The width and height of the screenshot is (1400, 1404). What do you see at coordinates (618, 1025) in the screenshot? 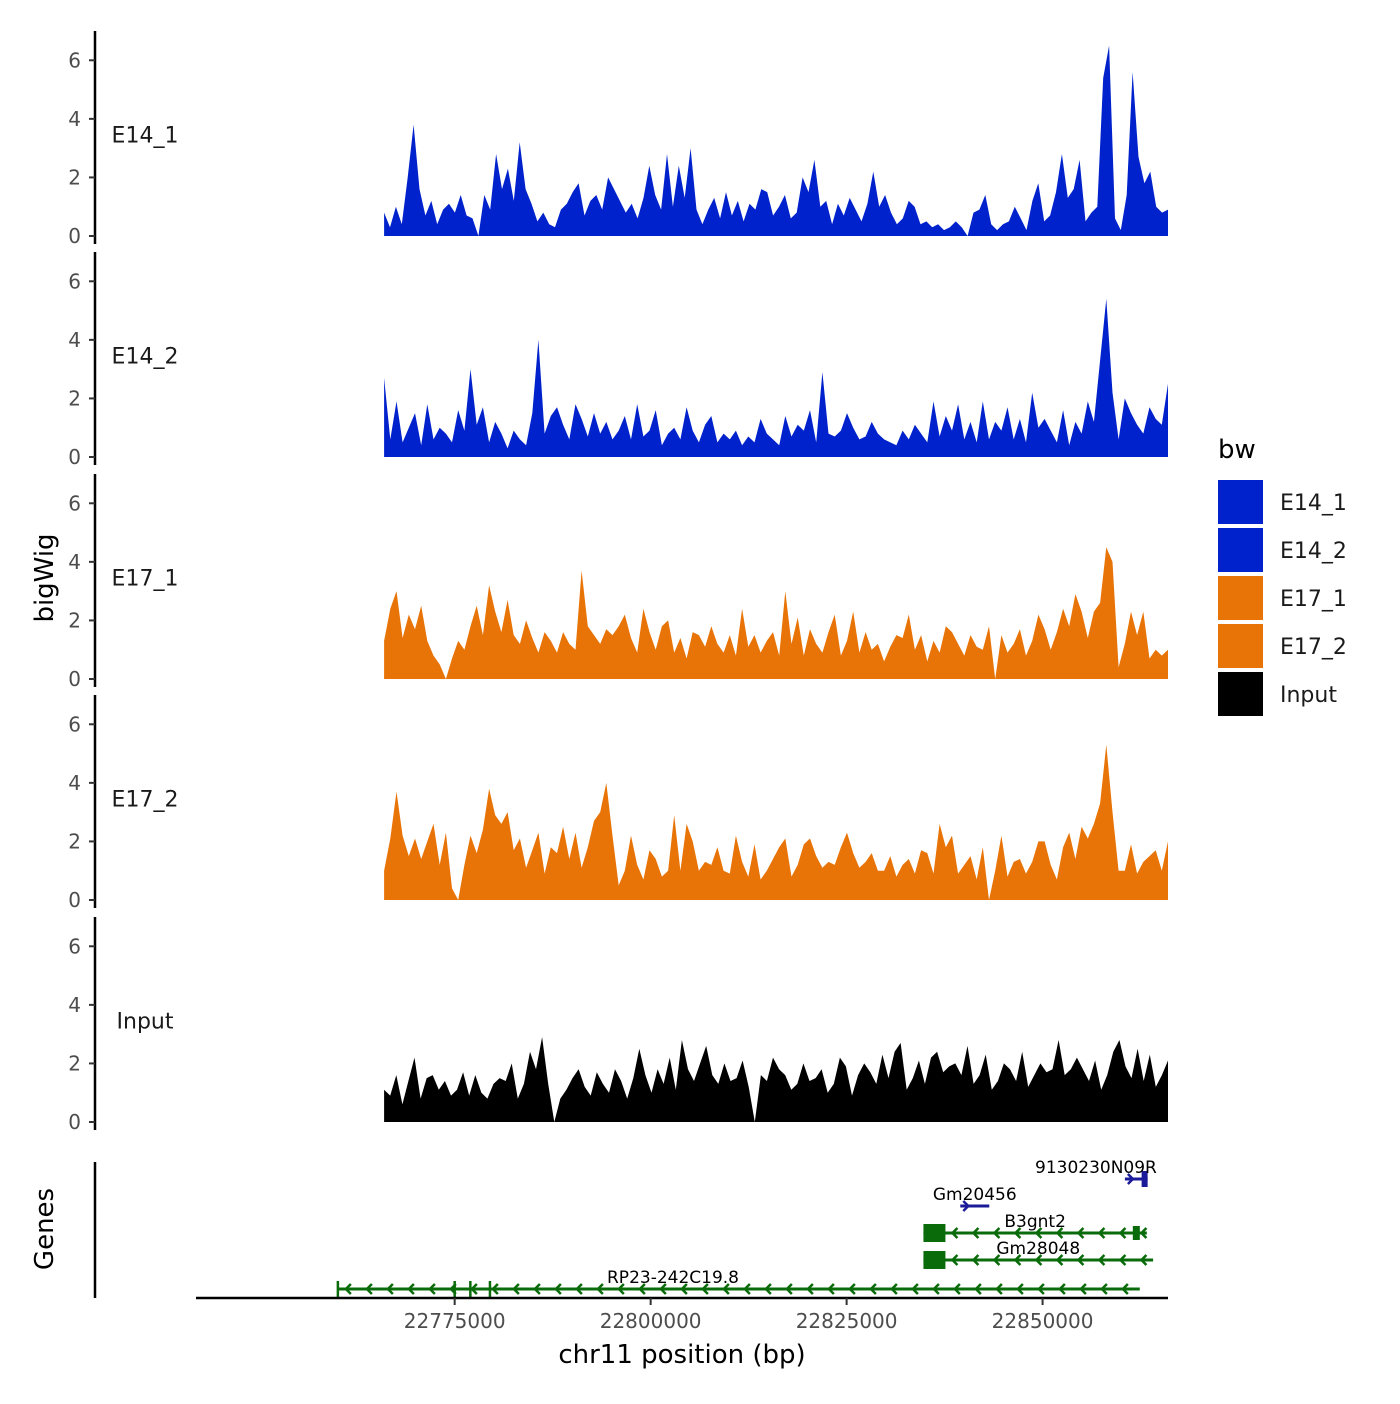
I see `track-input: 0 2 4 6 Input` at bounding box center [618, 1025].